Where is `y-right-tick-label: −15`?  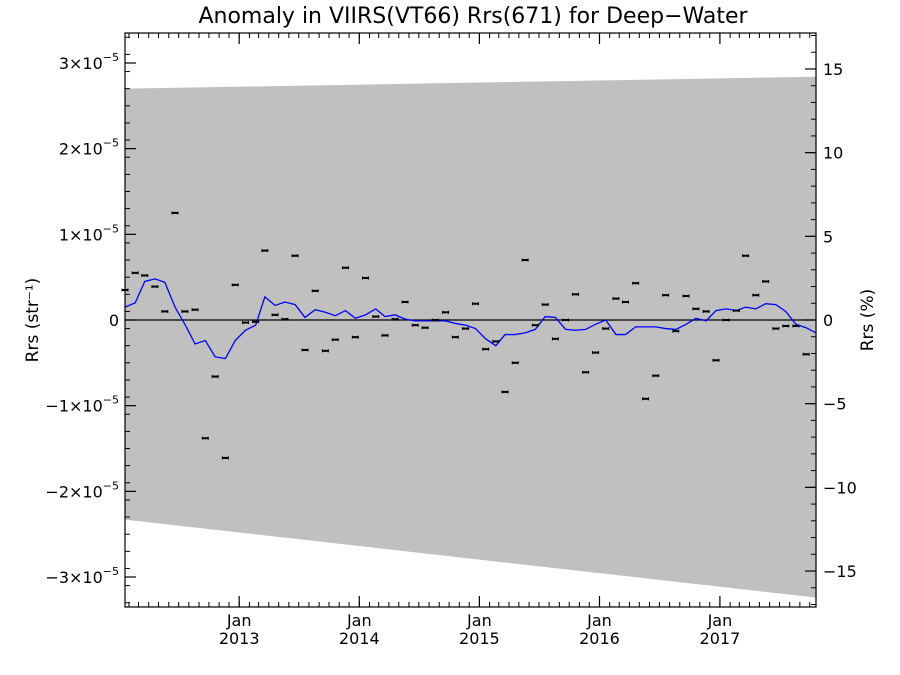 y-right-tick-label: −15 is located at coordinates (840, 571).